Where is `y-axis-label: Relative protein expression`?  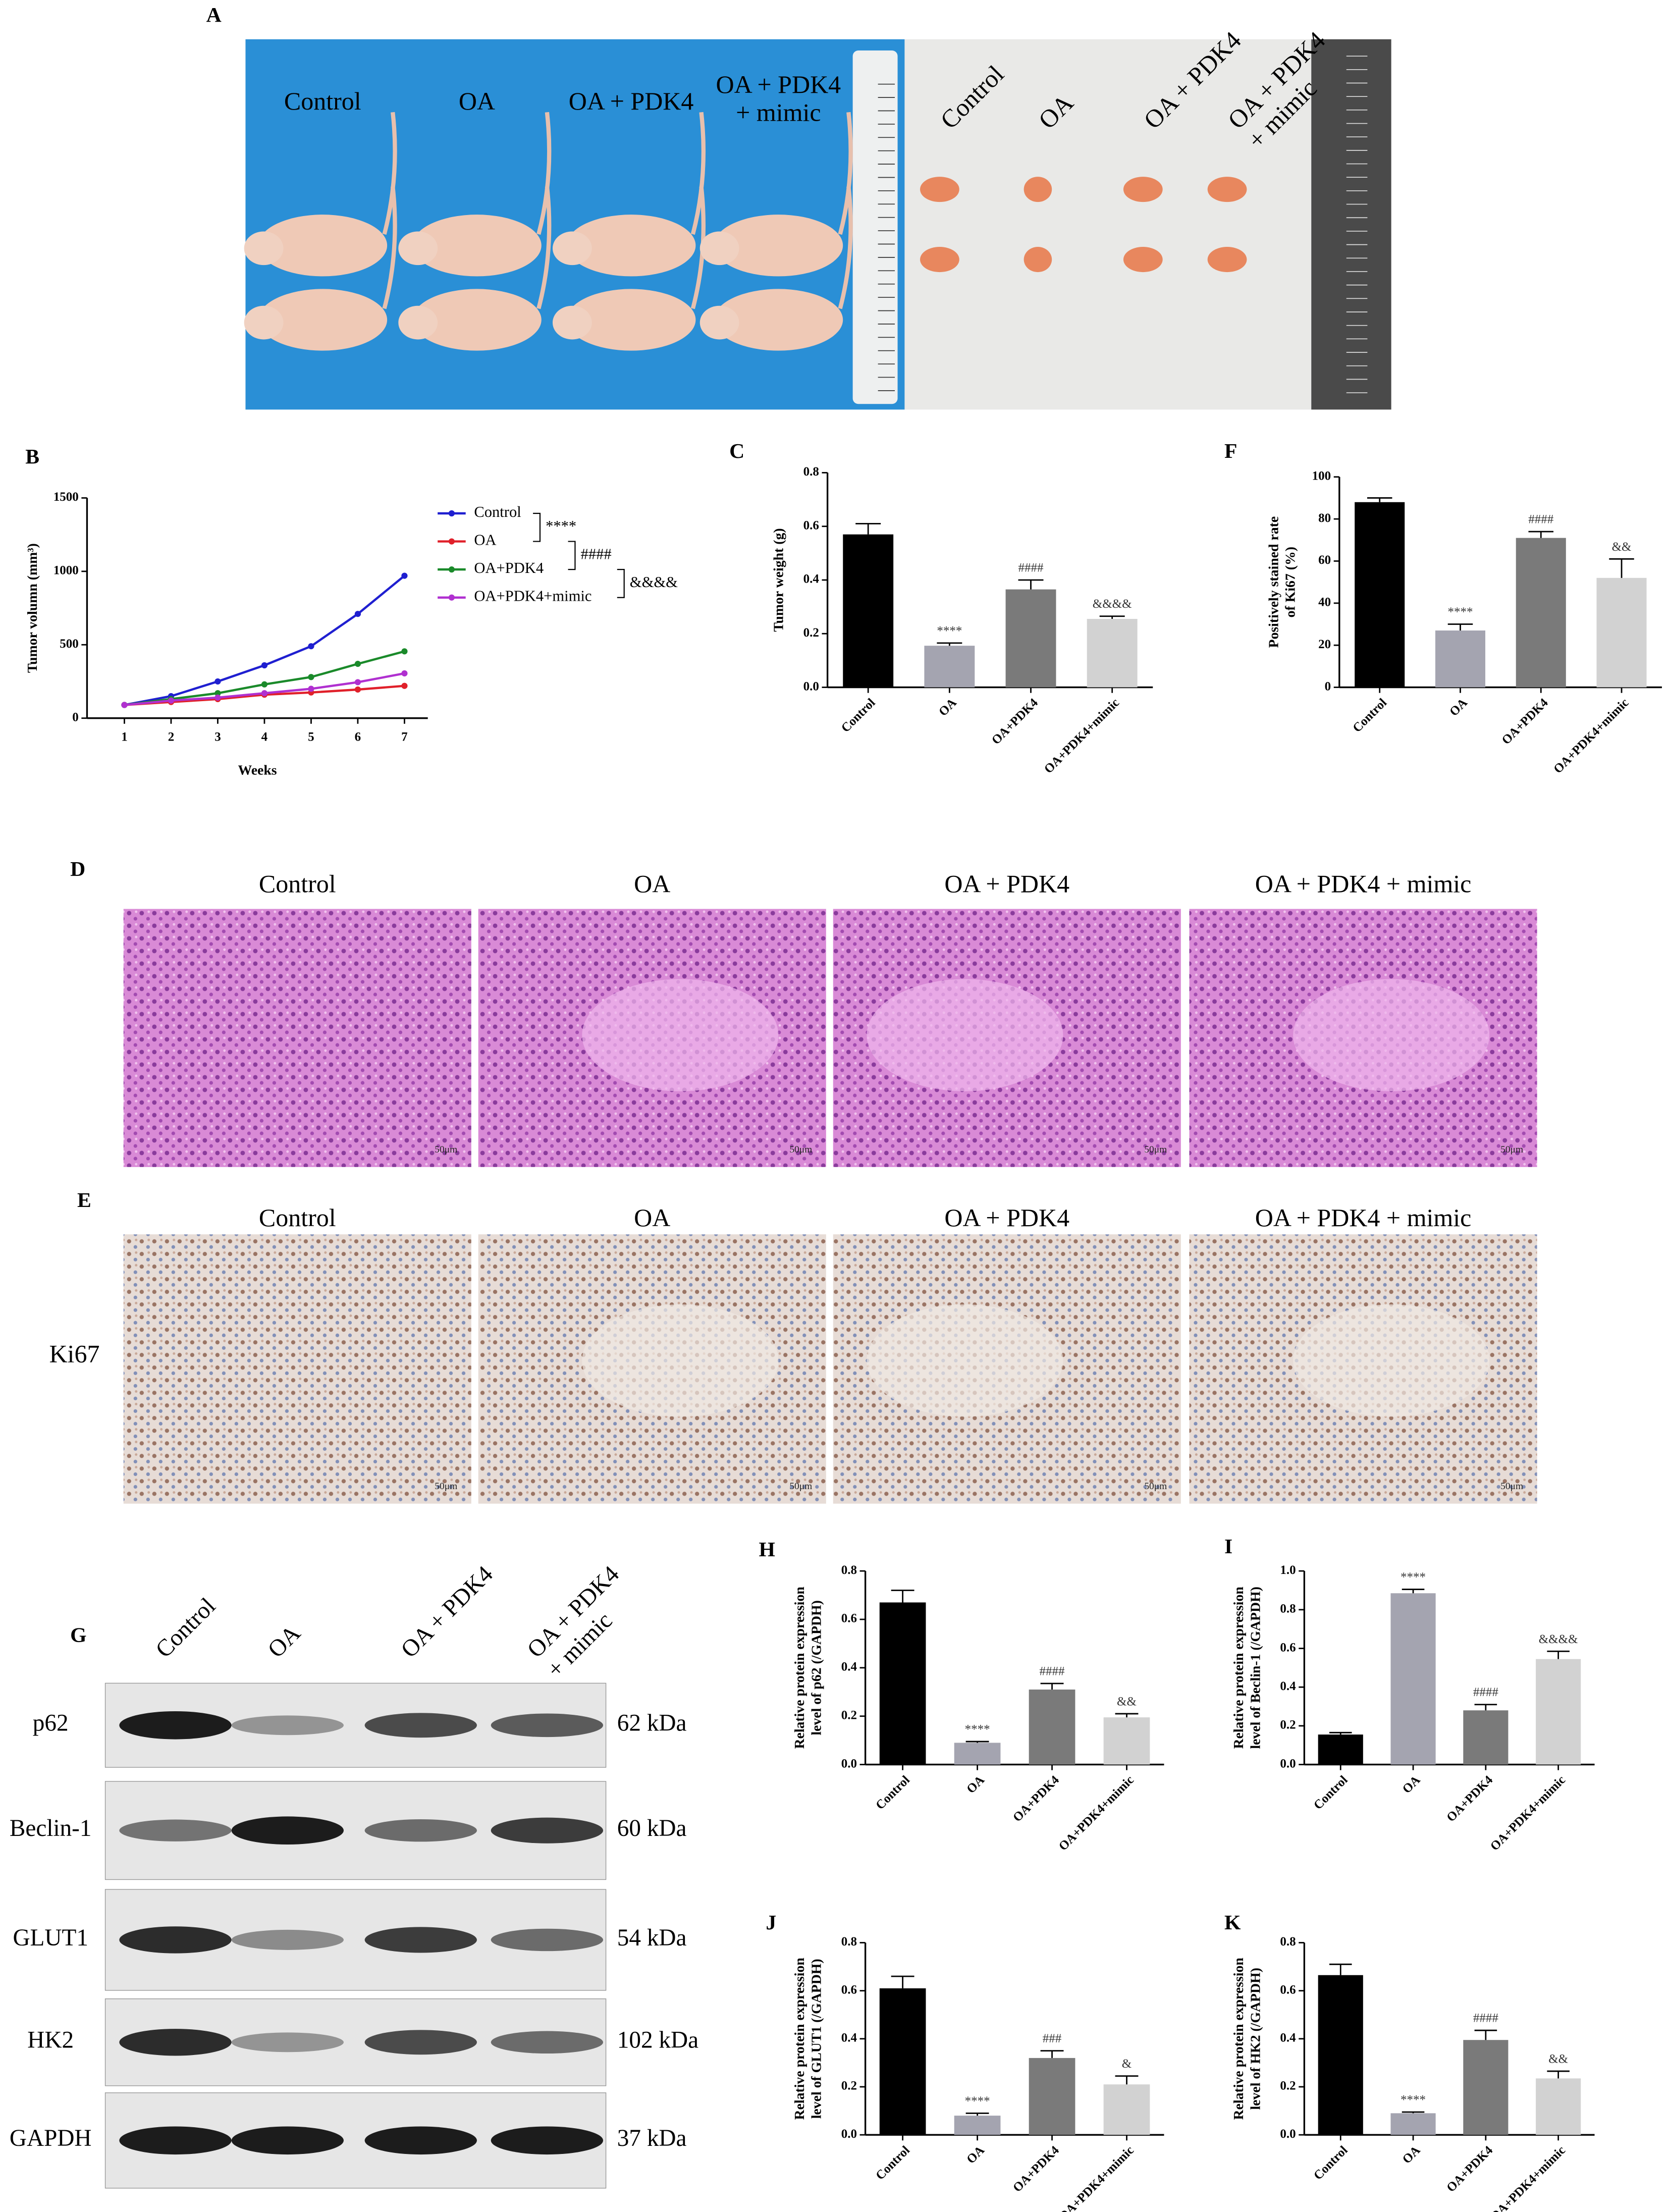
y-axis-label: Relative protein expression is located at coordinates (1239, 1668).